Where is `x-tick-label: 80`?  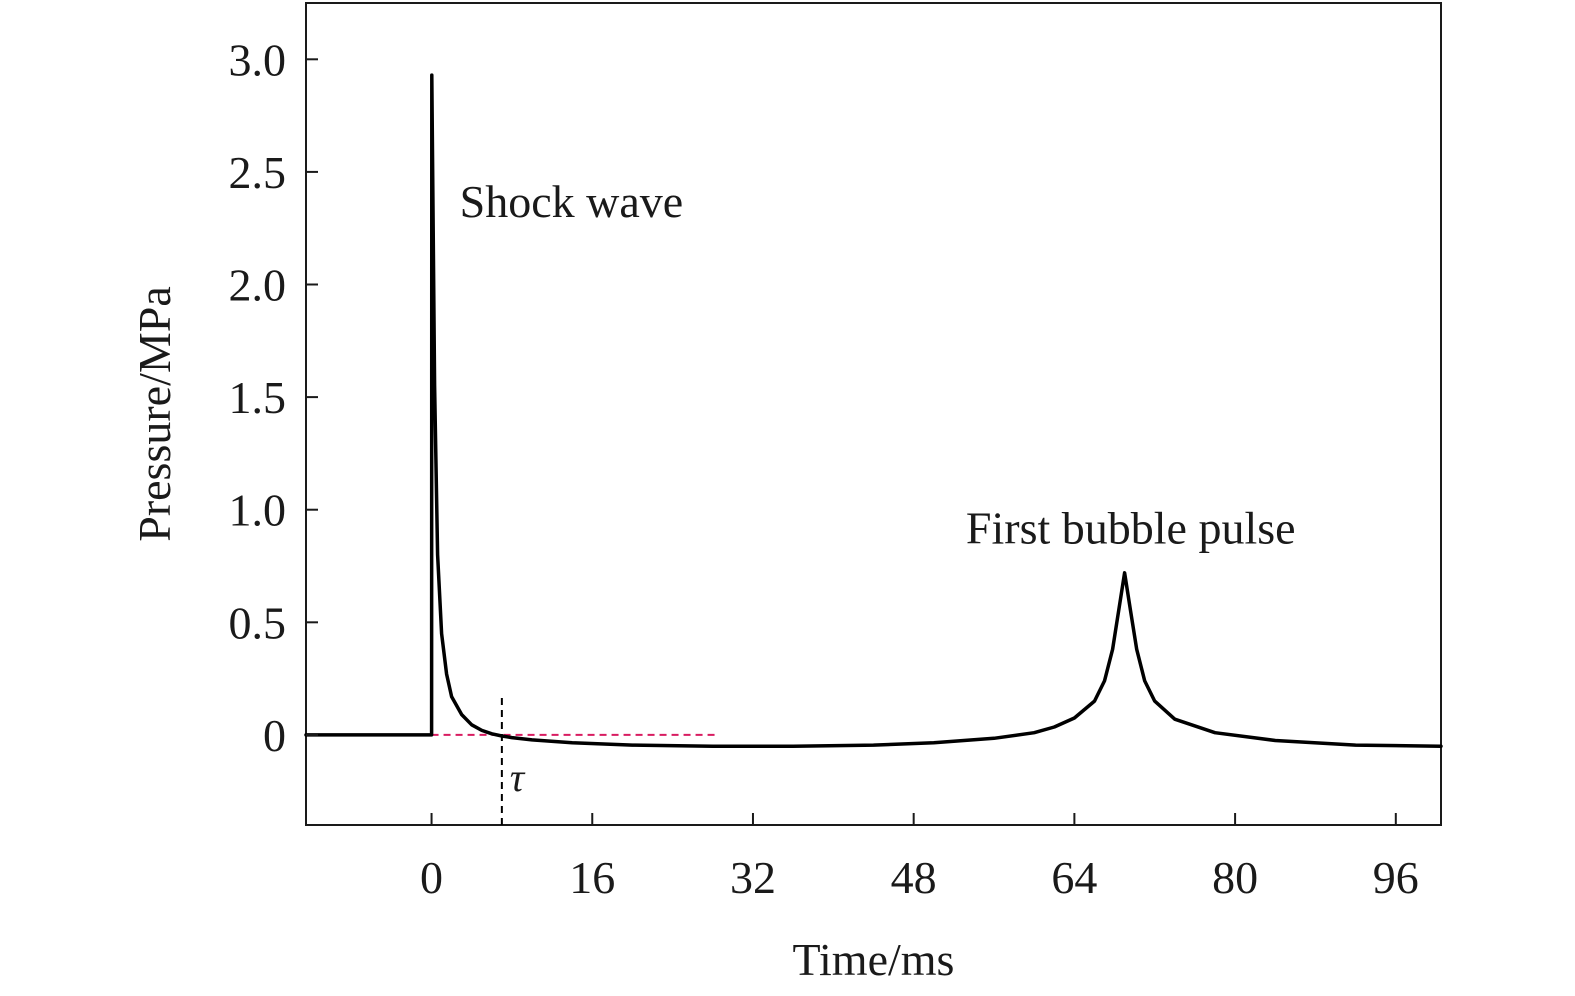 x-tick-label: 80 is located at coordinates (1235, 877).